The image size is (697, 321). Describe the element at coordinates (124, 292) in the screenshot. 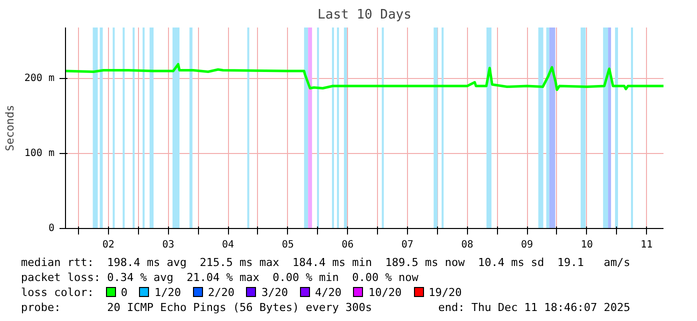

I see `legend-label: 0` at that location.